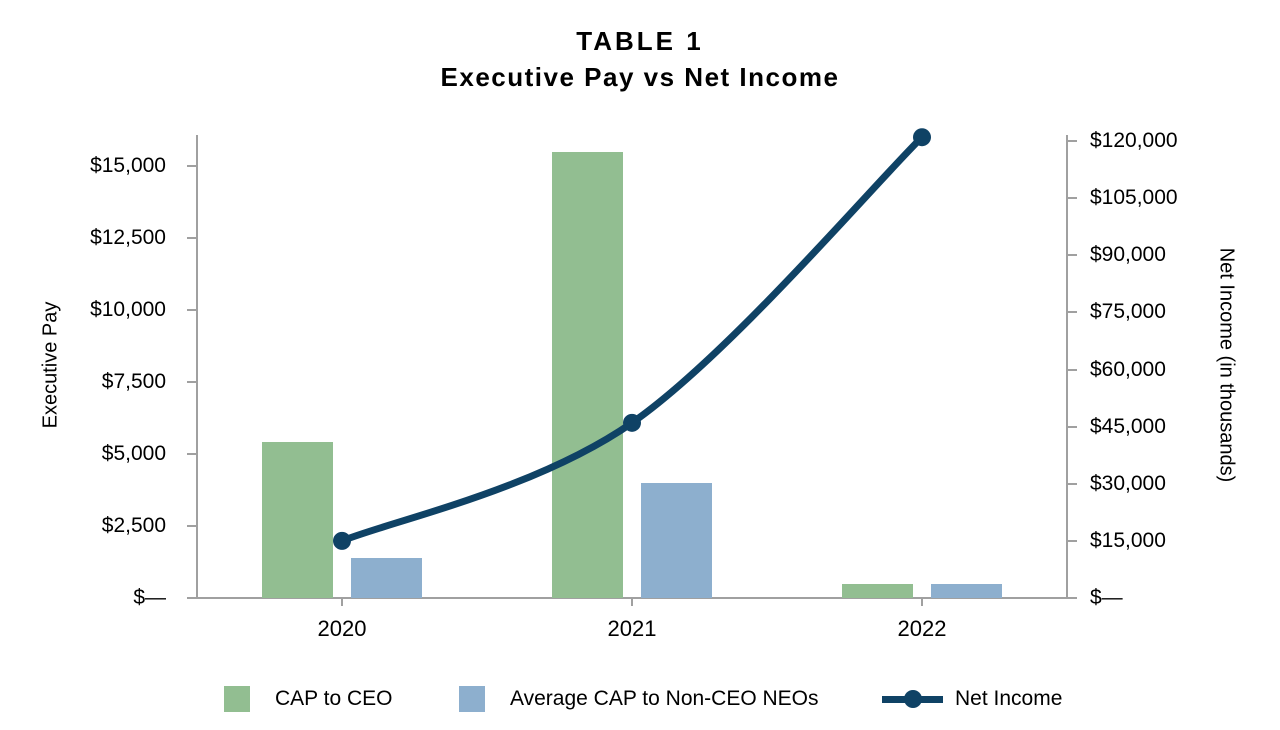 This screenshot has height=730, width=1280. What do you see at coordinates (237, 699) in the screenshot?
I see `legend-swatch-cap-to-ceo` at bounding box center [237, 699].